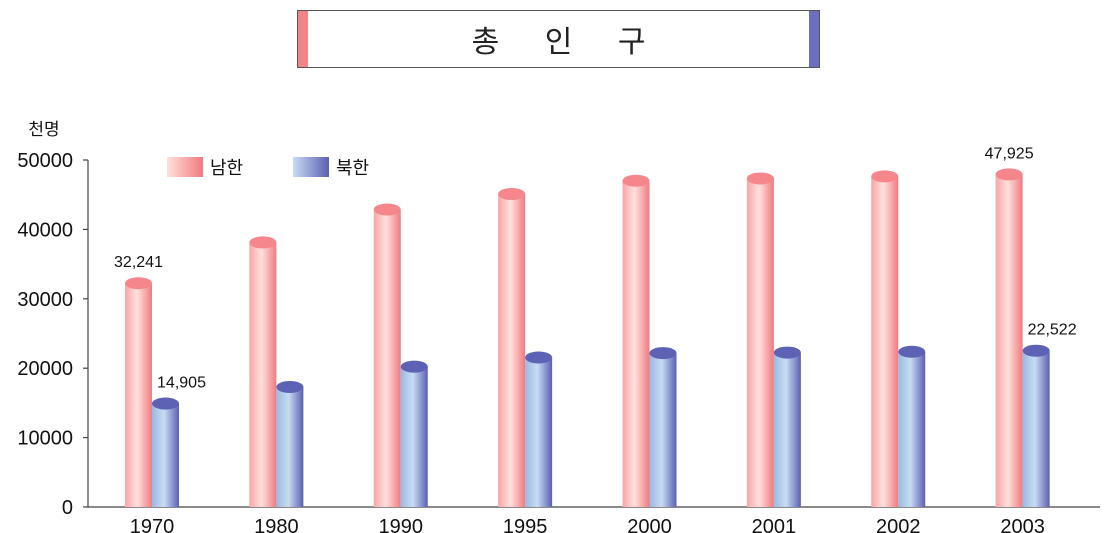  What do you see at coordinates (1009, 153) in the screenshot?
I see `data-label: 47,925` at bounding box center [1009, 153].